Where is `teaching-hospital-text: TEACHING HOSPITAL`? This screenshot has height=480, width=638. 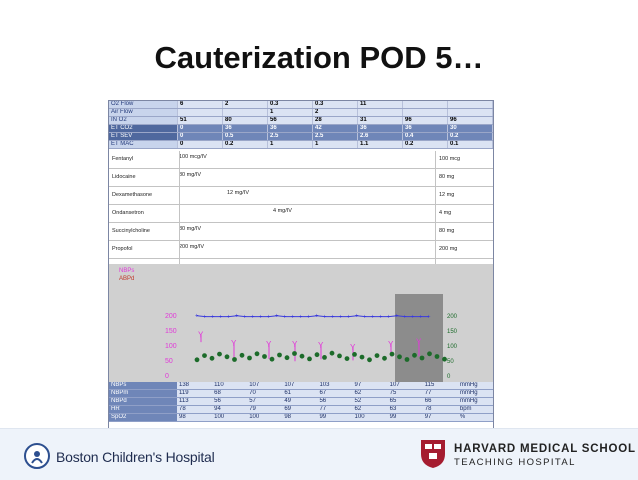
teaching-hospital-text: TEACHING HOSPITAL is located at coordinates (515, 462).